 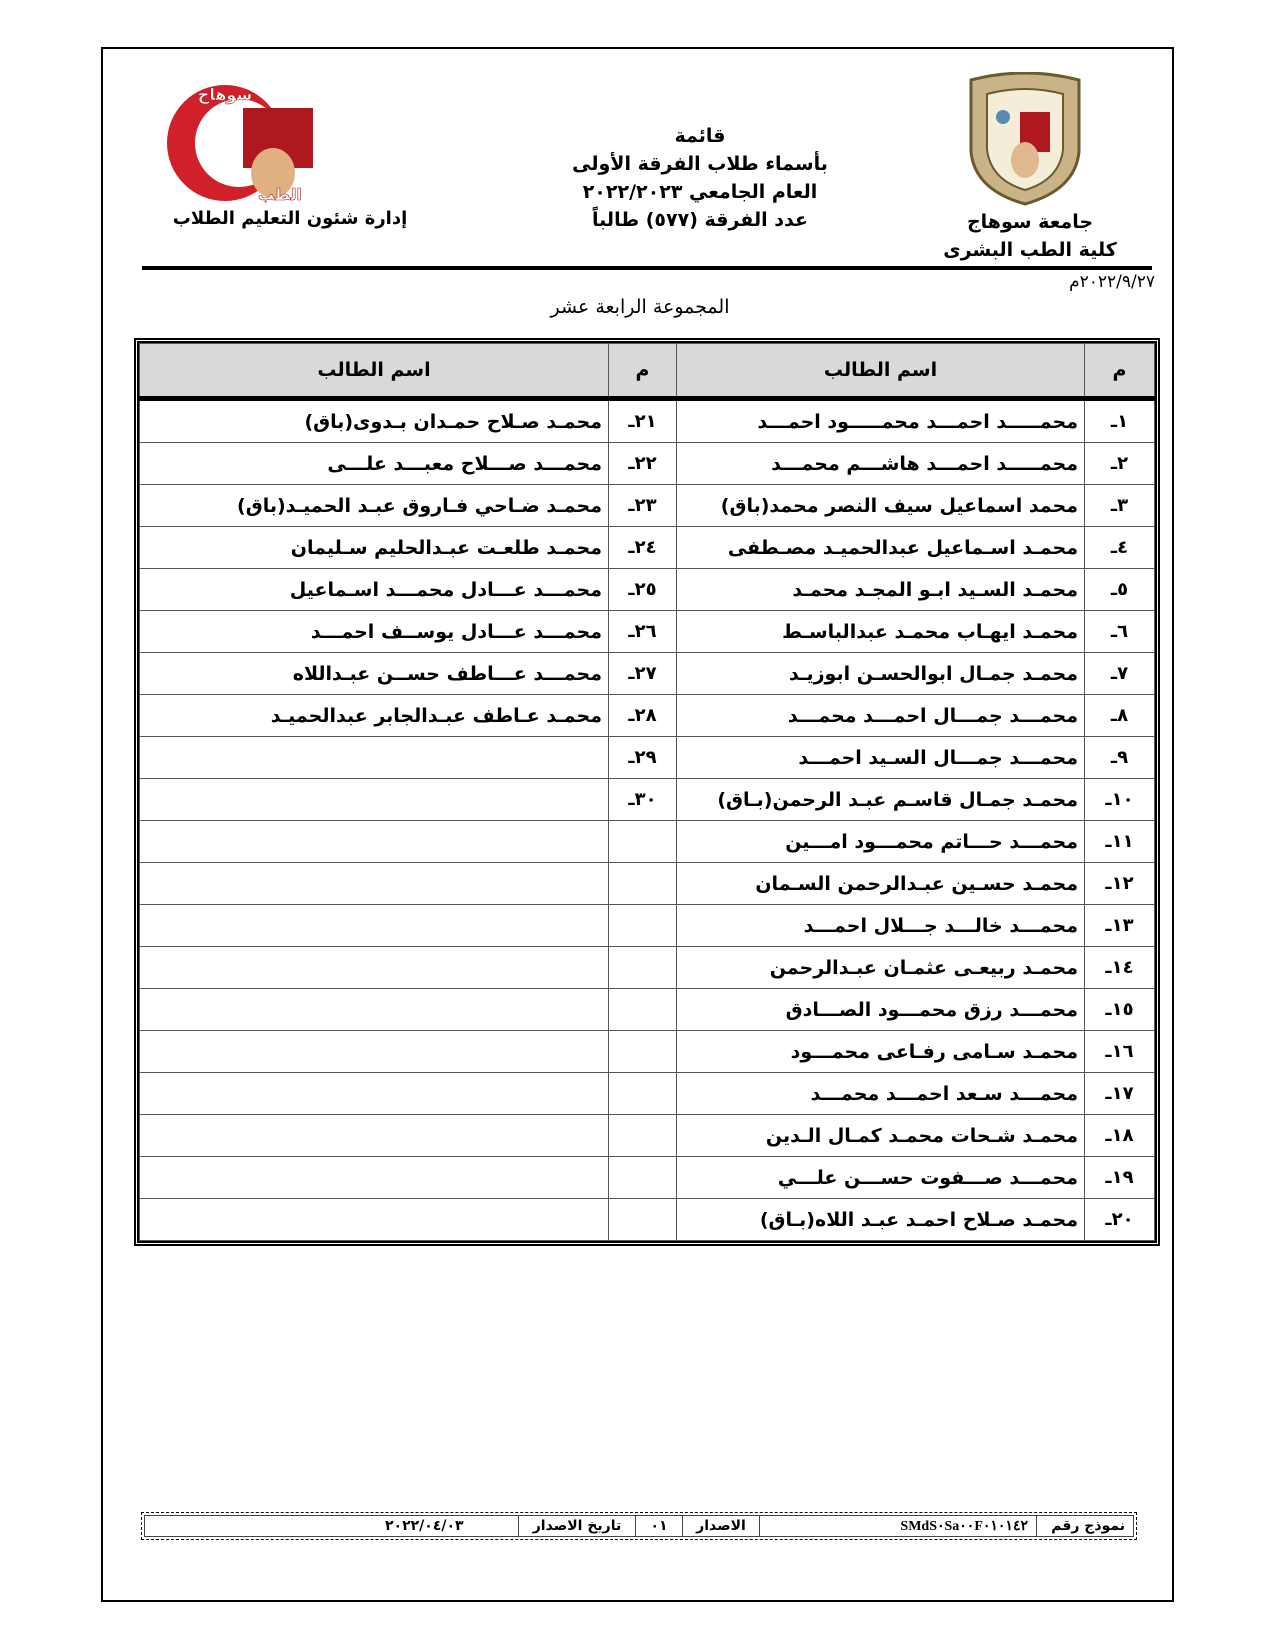 What do you see at coordinates (880, 463) in the screenshot?
I see `student-name: محمـــــد احمـــد هاشـــم محمـــد` at bounding box center [880, 463].